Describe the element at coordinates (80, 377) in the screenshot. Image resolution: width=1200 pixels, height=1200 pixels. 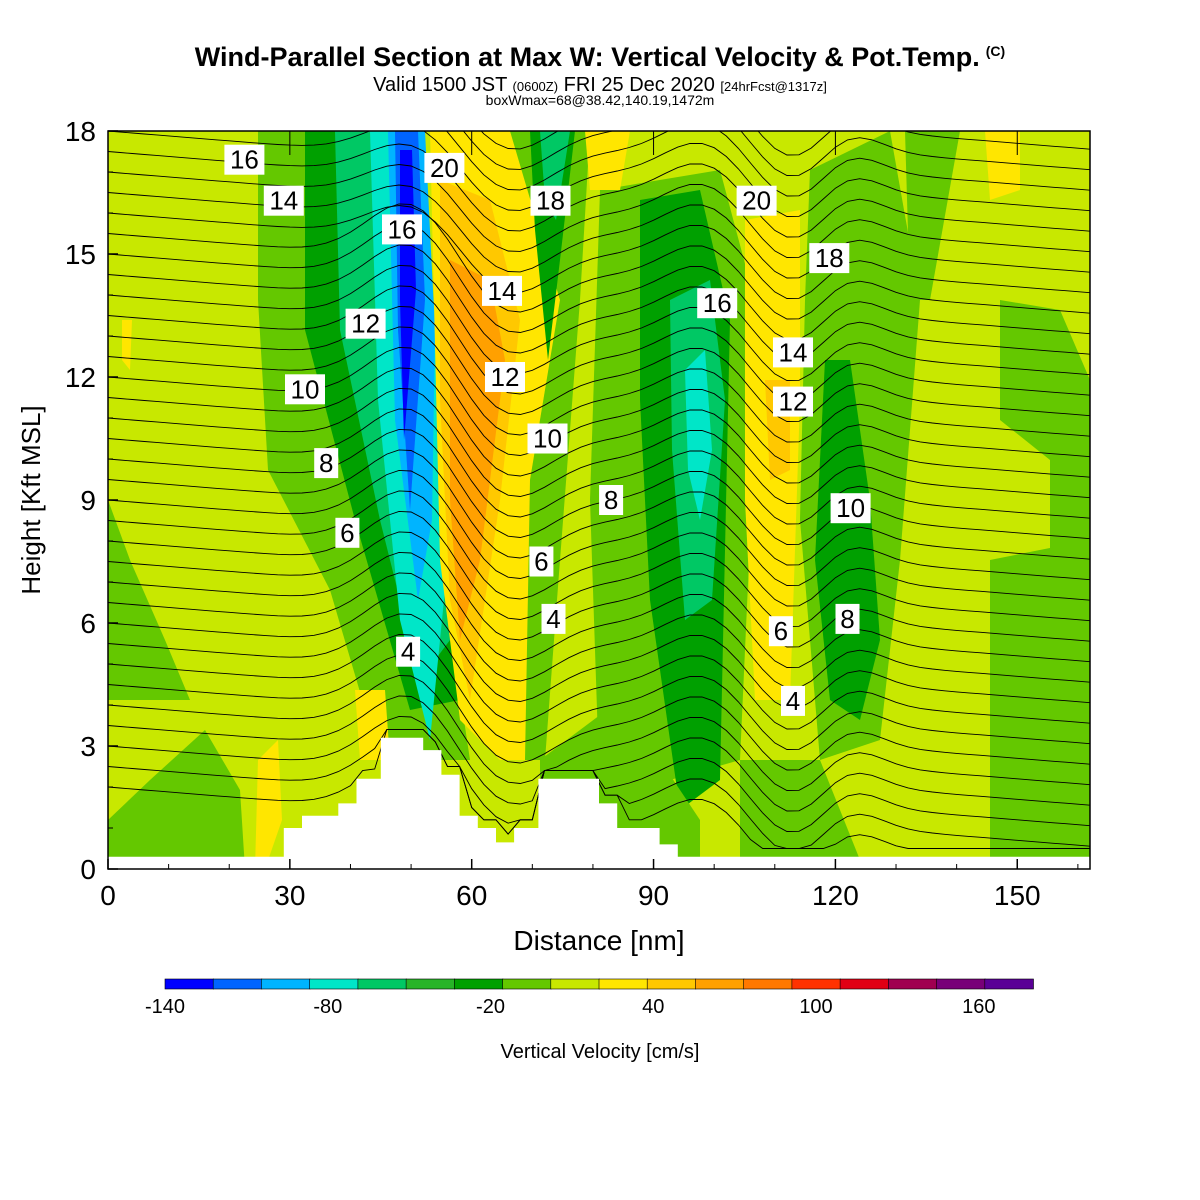
I see `y-tick-label: 12` at that location.